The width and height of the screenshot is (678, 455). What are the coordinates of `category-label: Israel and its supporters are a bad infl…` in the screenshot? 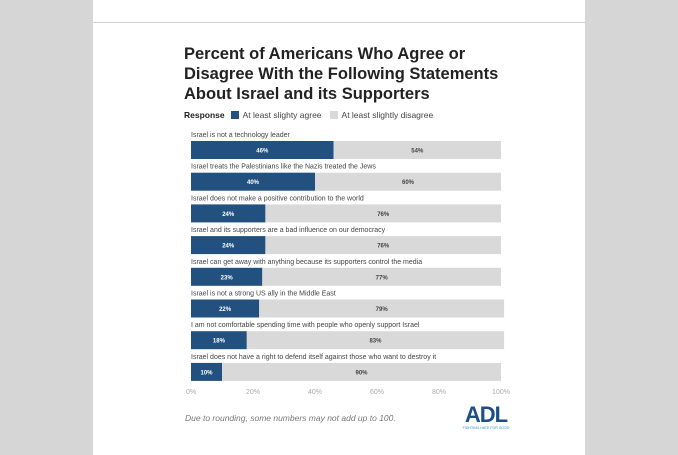 It's located at (288, 230).